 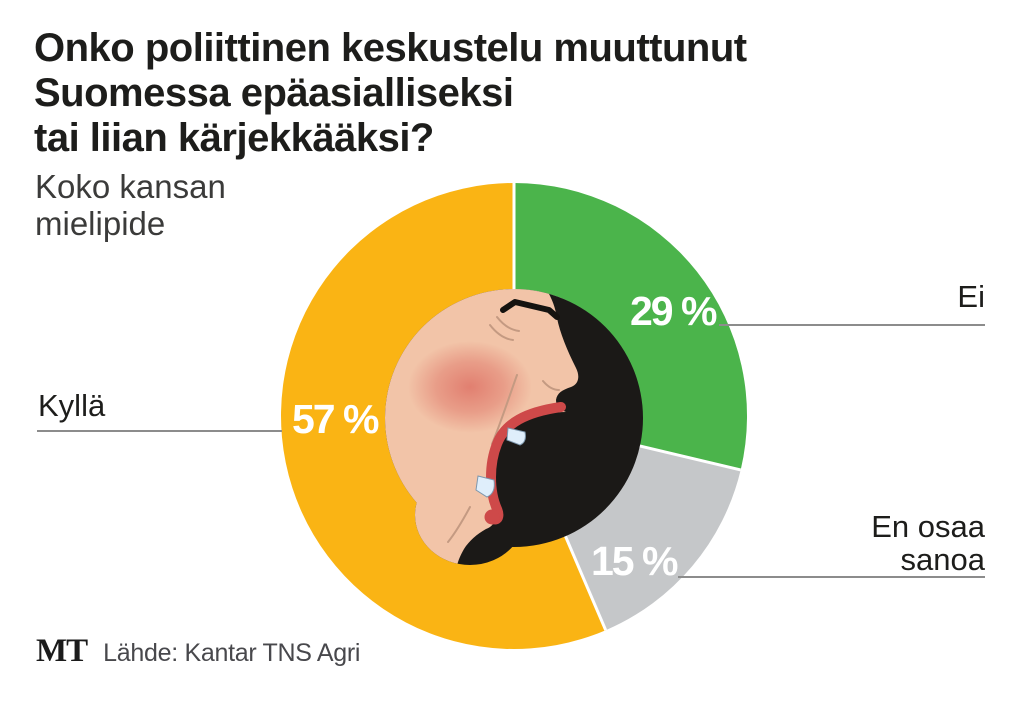 What do you see at coordinates (72, 405) in the screenshot?
I see `slice-label-kylla: Kyllä` at bounding box center [72, 405].